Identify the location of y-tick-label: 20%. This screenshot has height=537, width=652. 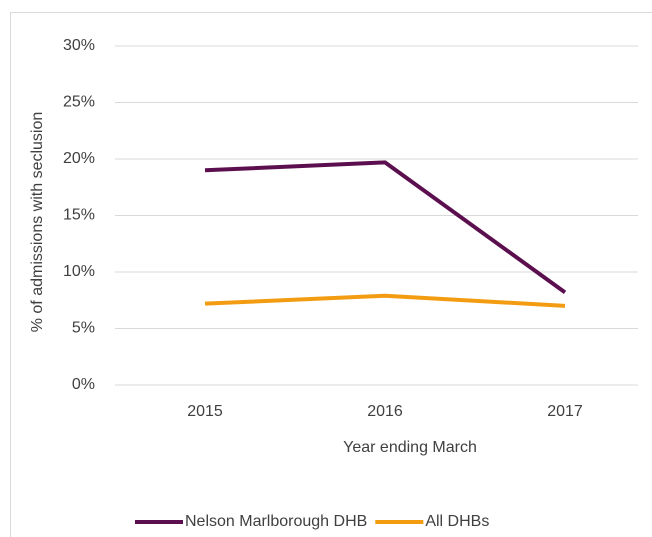
(79, 158).